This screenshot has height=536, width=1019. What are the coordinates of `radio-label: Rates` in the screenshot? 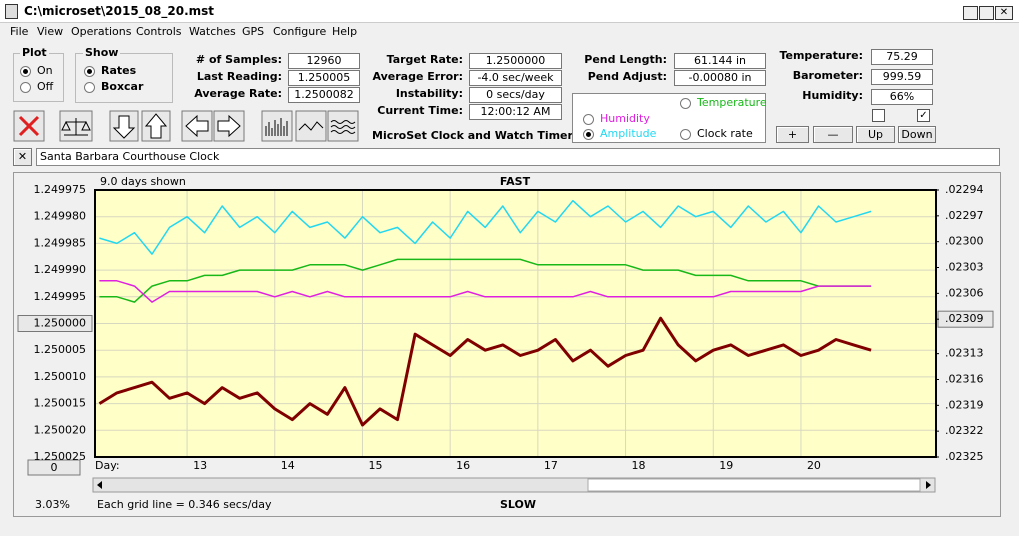 It's located at (119, 70).